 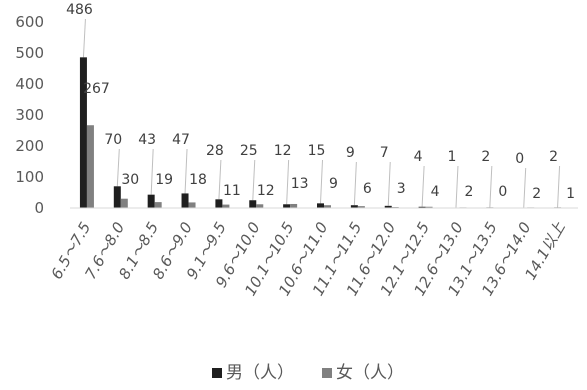 What do you see at coordinates (370, 373) in the screenshot?
I see `legend-label: 女（人）` at bounding box center [370, 373].